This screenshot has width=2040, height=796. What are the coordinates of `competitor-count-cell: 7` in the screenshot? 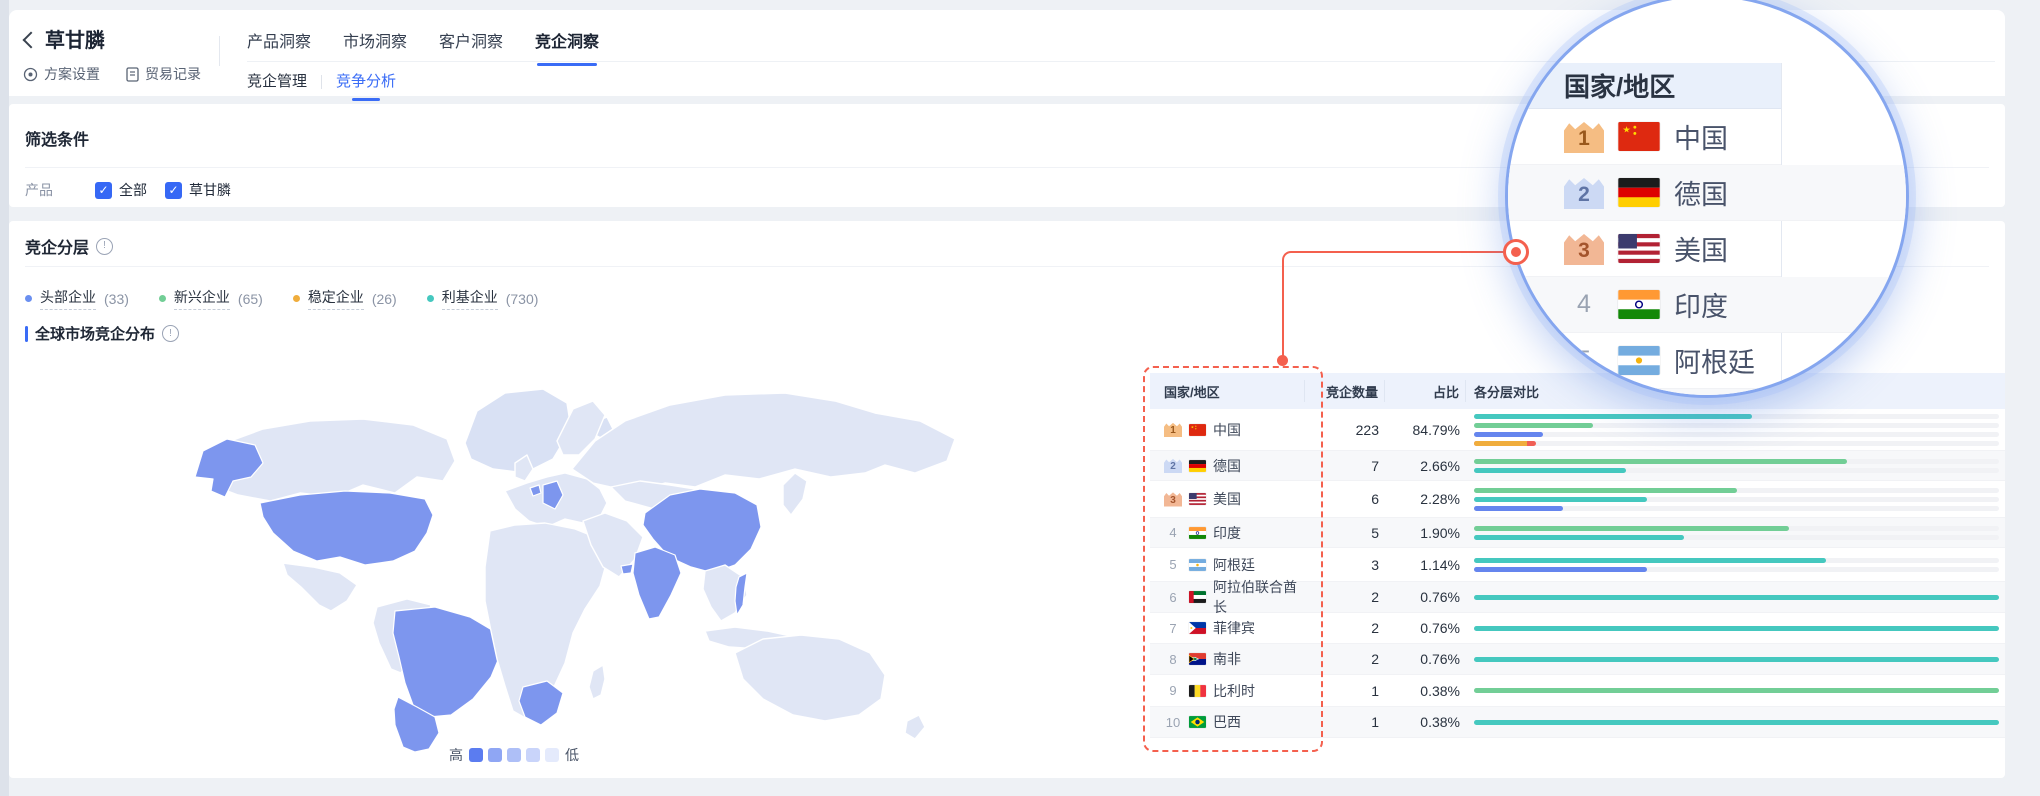 It's located at (1375, 465).